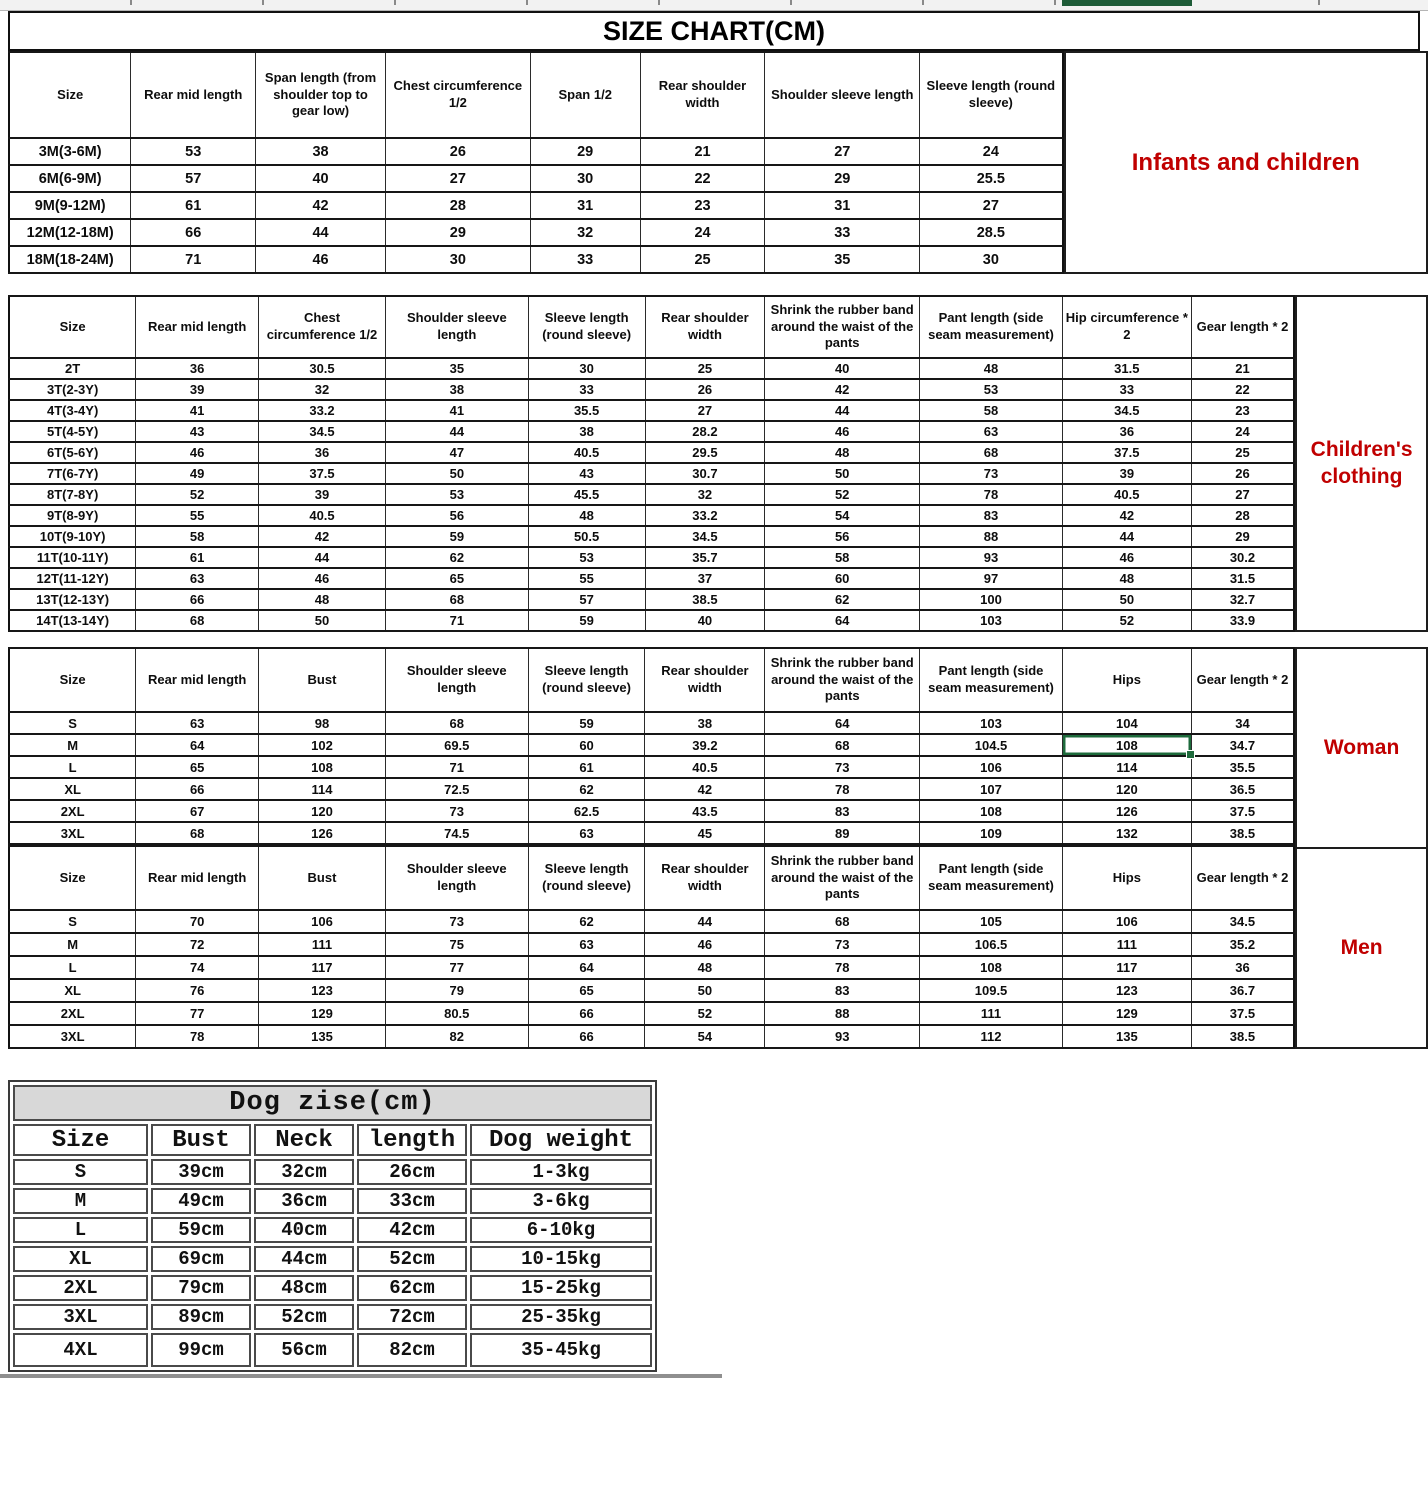  What do you see at coordinates (651, 431) in the screenshot?
I see `table-row: 5T(4-5Y) 43 34.5 44 38 28.2 46 63 36 24` at bounding box center [651, 431].